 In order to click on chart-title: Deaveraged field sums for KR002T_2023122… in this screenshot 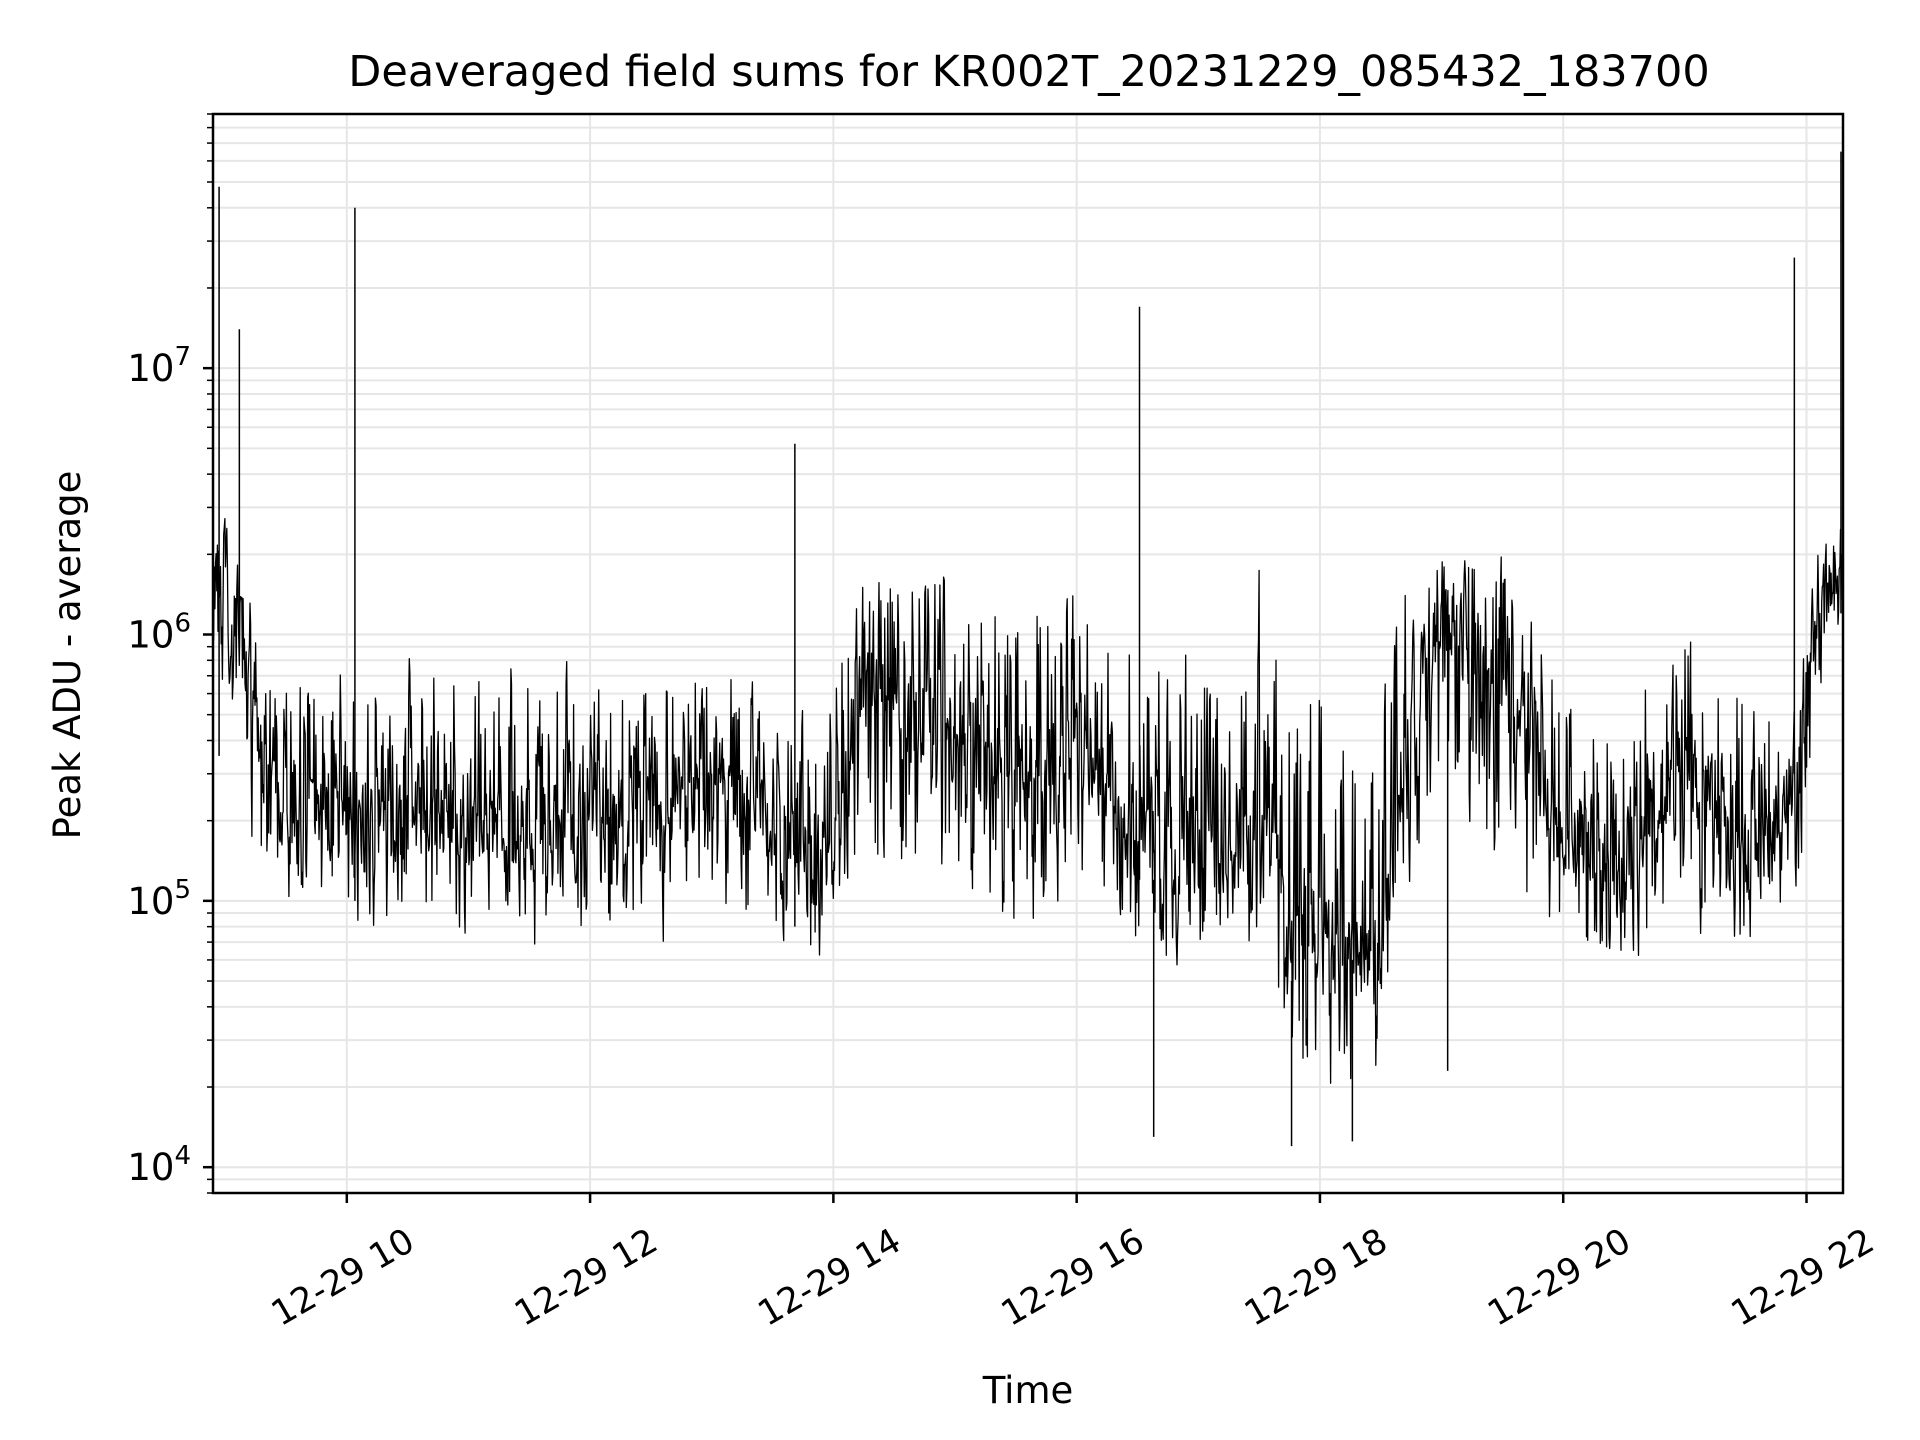, I will do `click(1029, 72)`.